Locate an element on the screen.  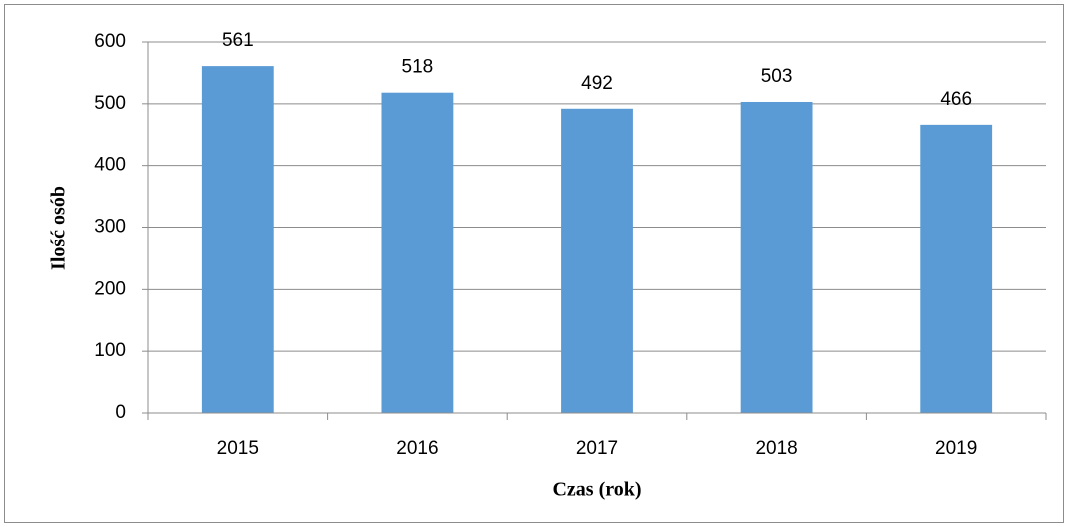
x-axis-title: Czas (rok) is located at coordinates (596, 490).